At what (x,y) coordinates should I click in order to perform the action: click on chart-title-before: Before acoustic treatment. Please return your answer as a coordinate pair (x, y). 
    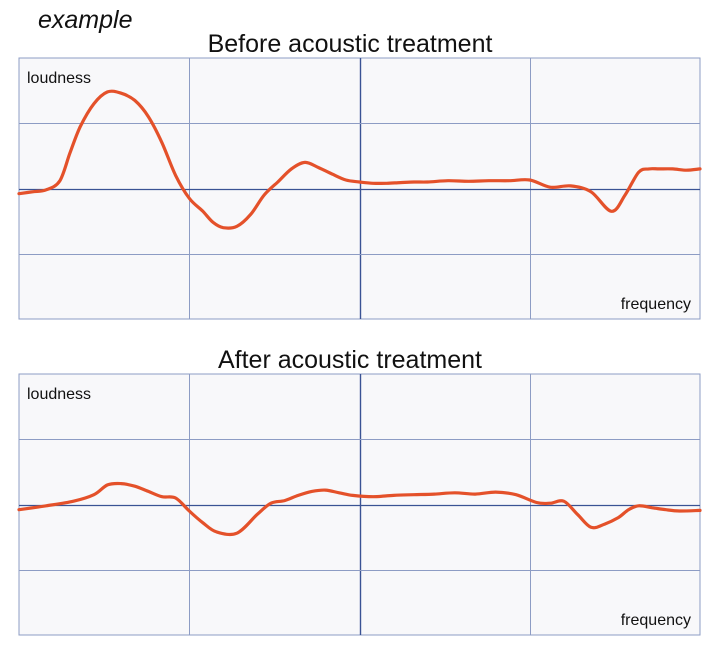
    Looking at the image, I should click on (350, 44).